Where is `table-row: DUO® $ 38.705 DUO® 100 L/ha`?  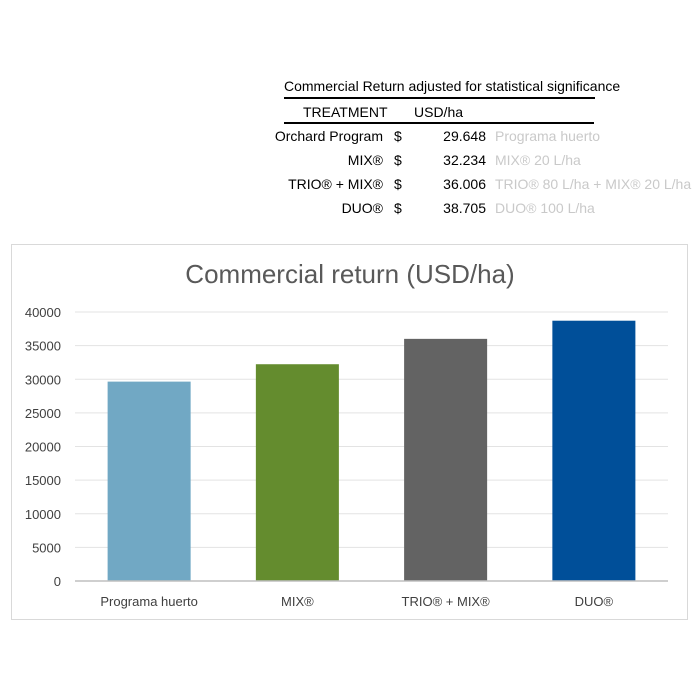 table-row: DUO® $ 38.705 DUO® 100 L/ha is located at coordinates (447, 210).